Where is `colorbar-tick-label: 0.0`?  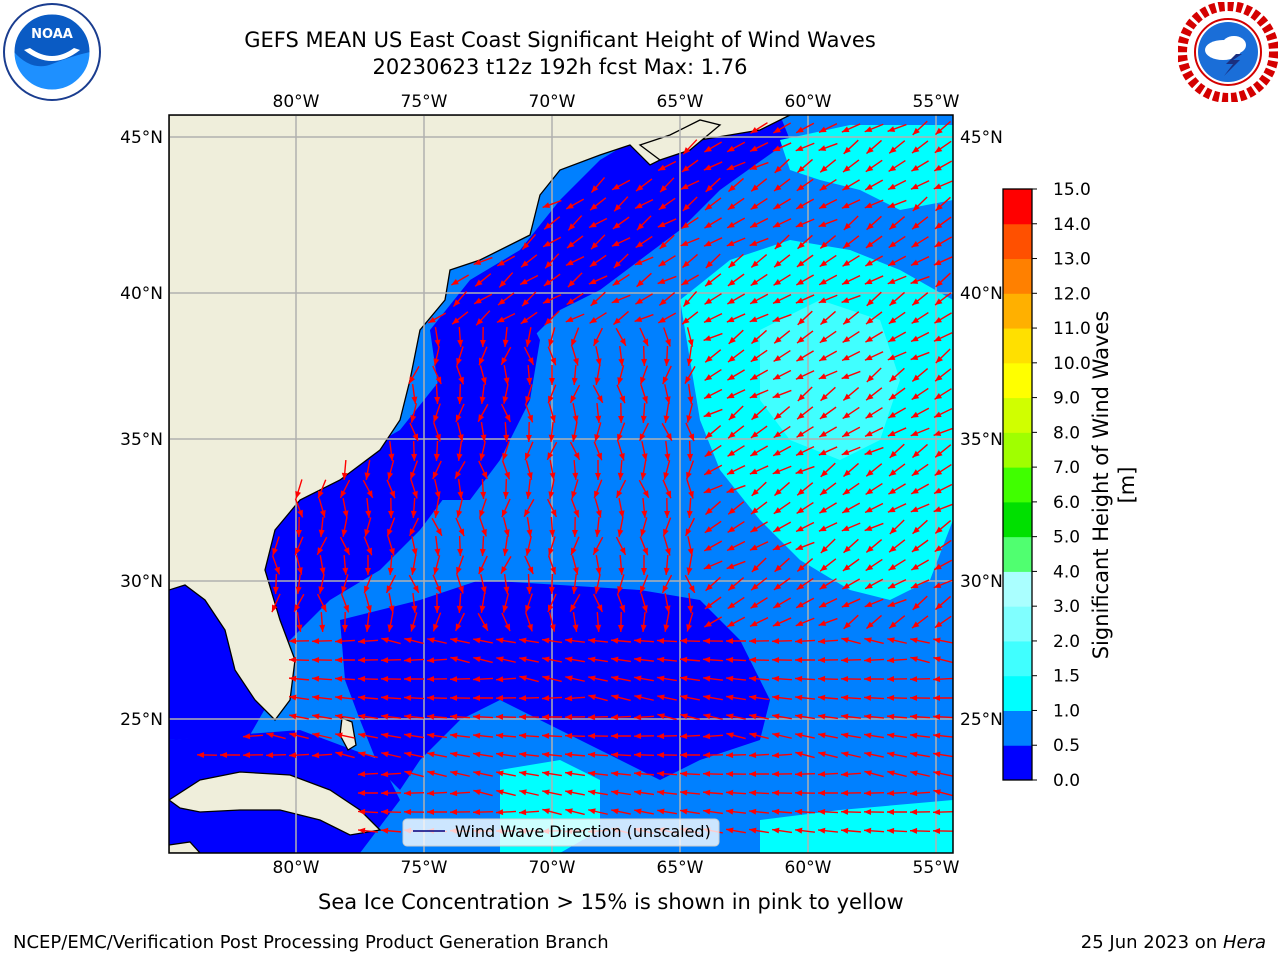 colorbar-tick-label: 0.0 is located at coordinates (1066, 781).